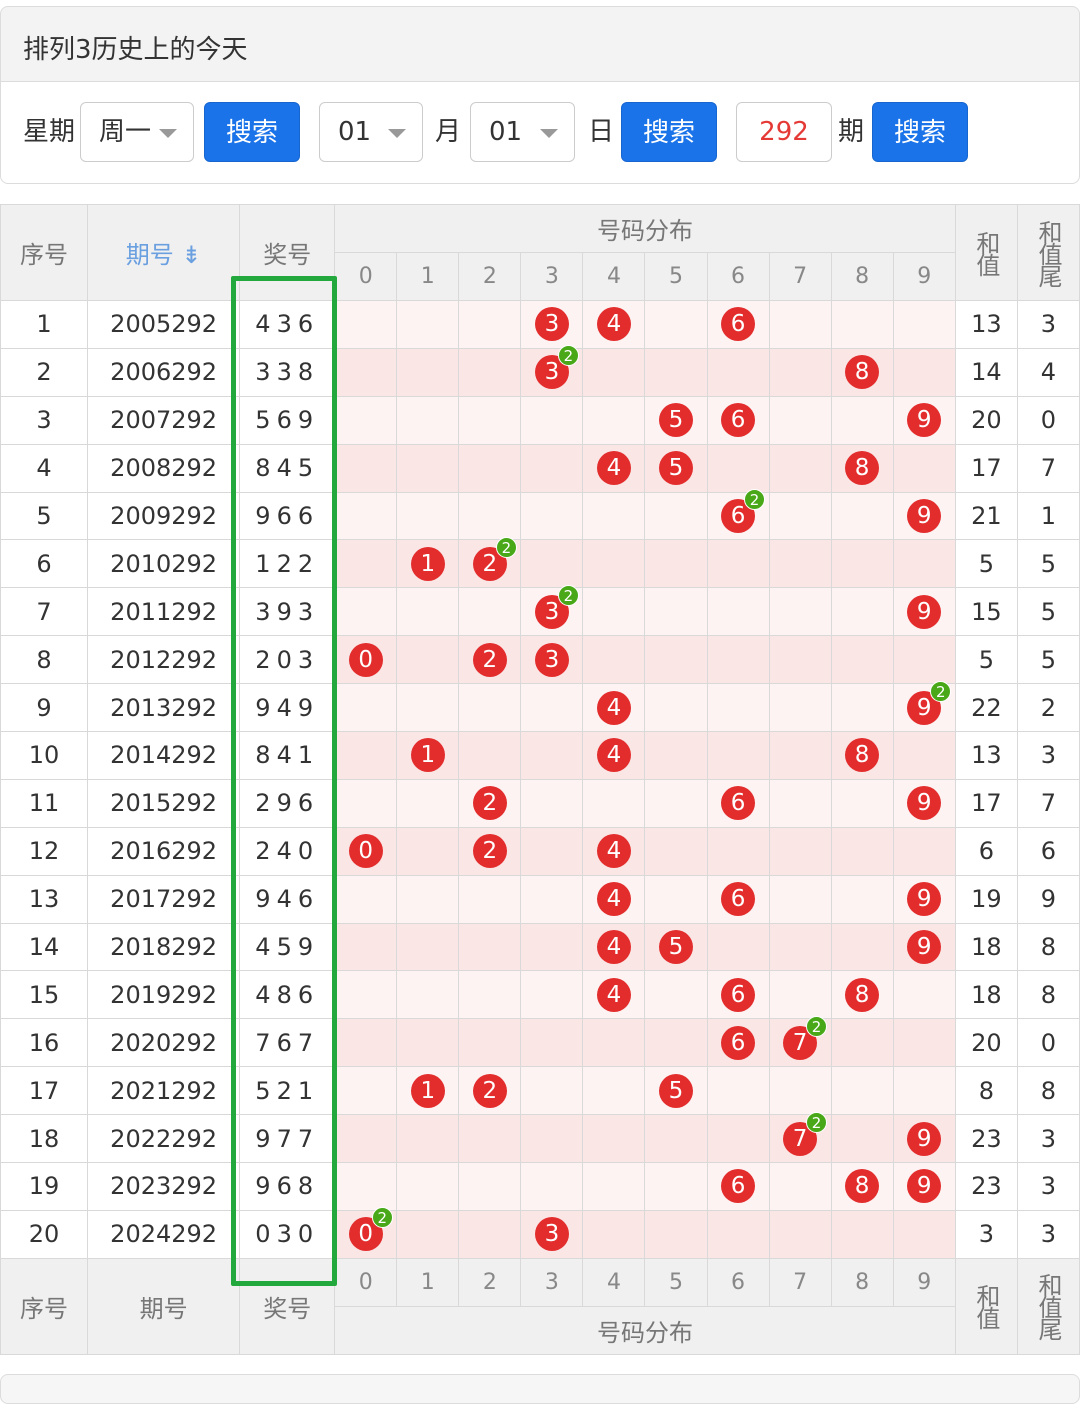 This screenshot has height=1404, width=1080. Describe the element at coordinates (287, 612) in the screenshot. I see `row-prize: 393` at that location.